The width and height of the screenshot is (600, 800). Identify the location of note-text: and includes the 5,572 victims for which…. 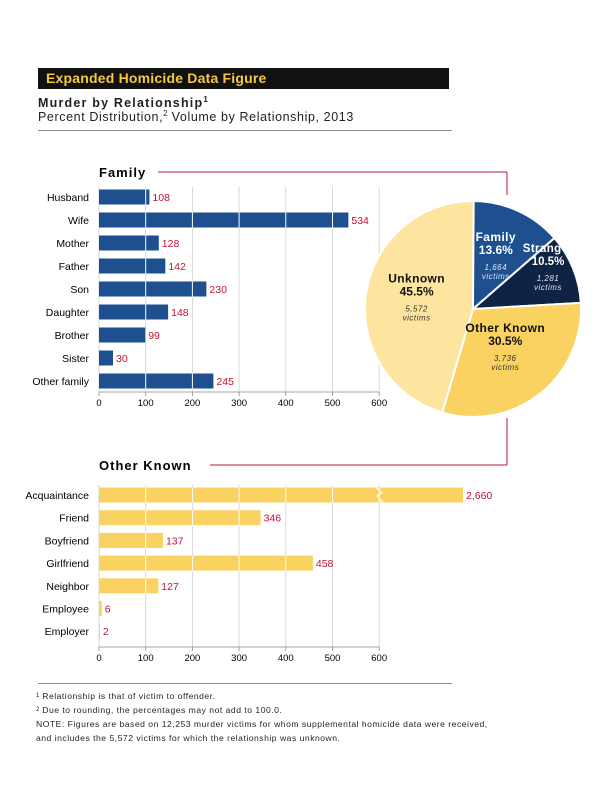
(188, 738).